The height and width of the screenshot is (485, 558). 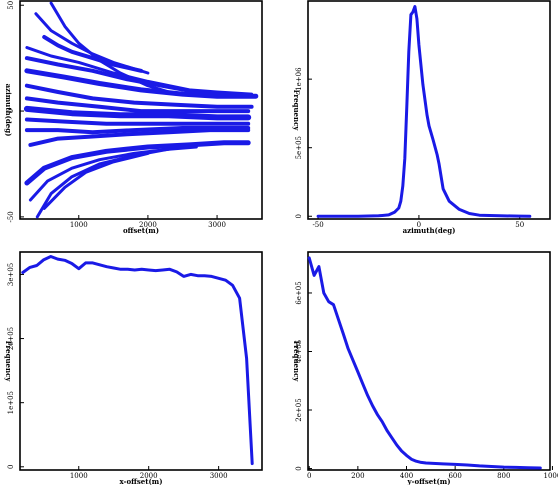 What do you see at coordinates (149, 476) in the screenshot?
I see `x-offset-hist-xtick-label-1: 2000` at bounding box center [149, 476].